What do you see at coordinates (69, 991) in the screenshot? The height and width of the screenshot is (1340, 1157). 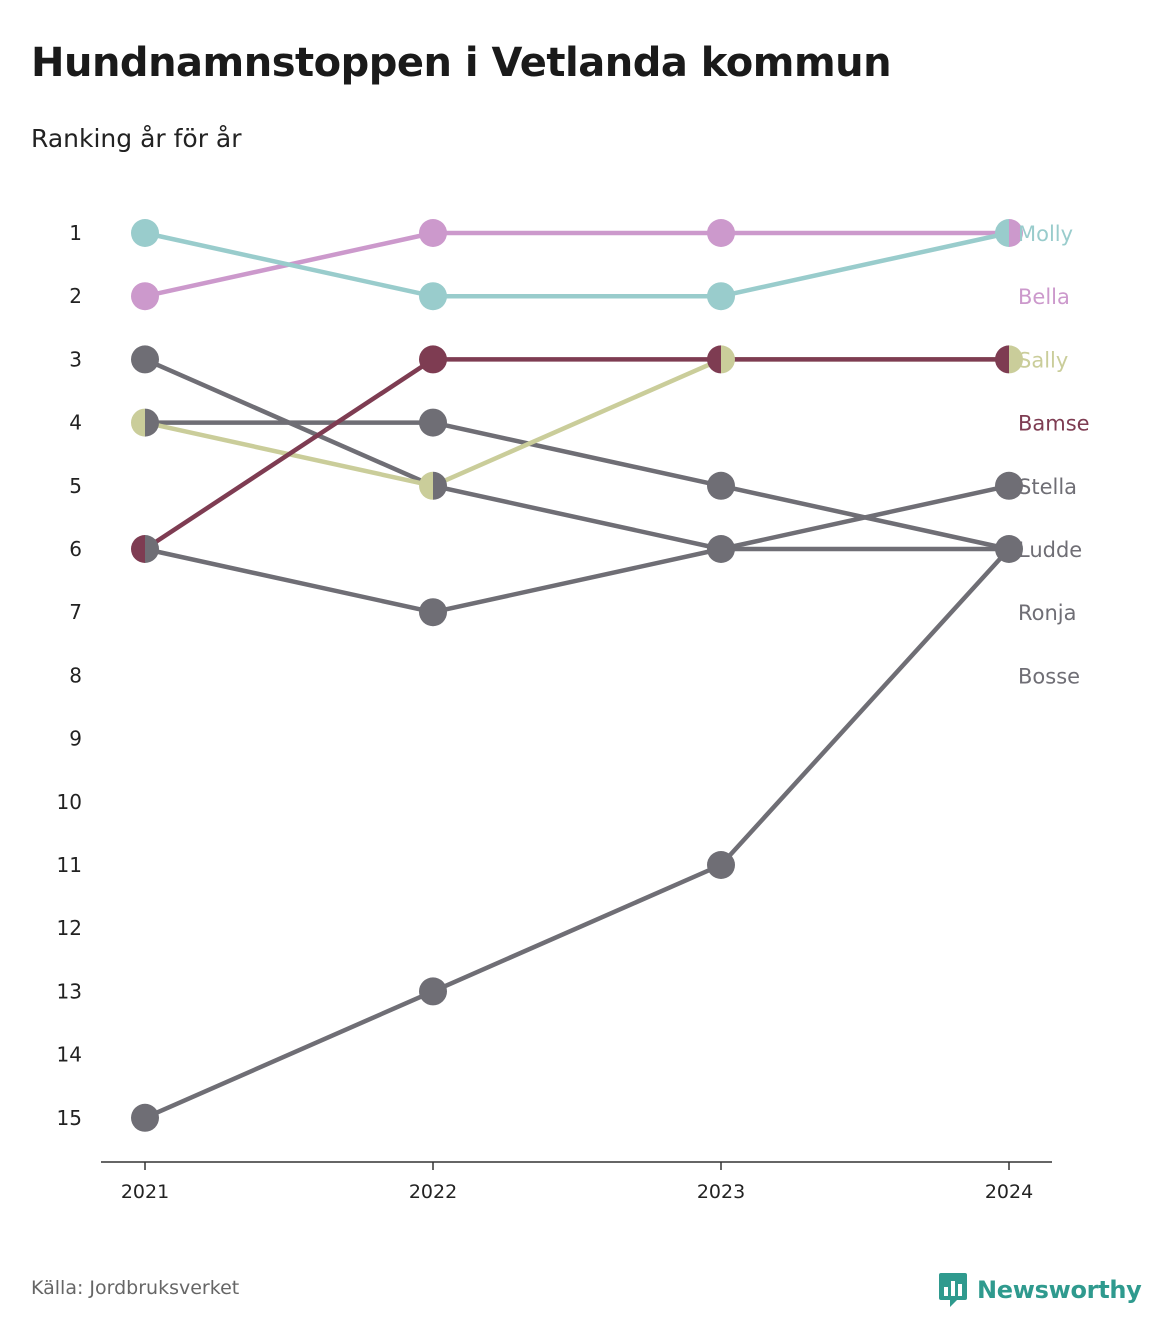 I see `y-tick-label: 13` at bounding box center [69, 991].